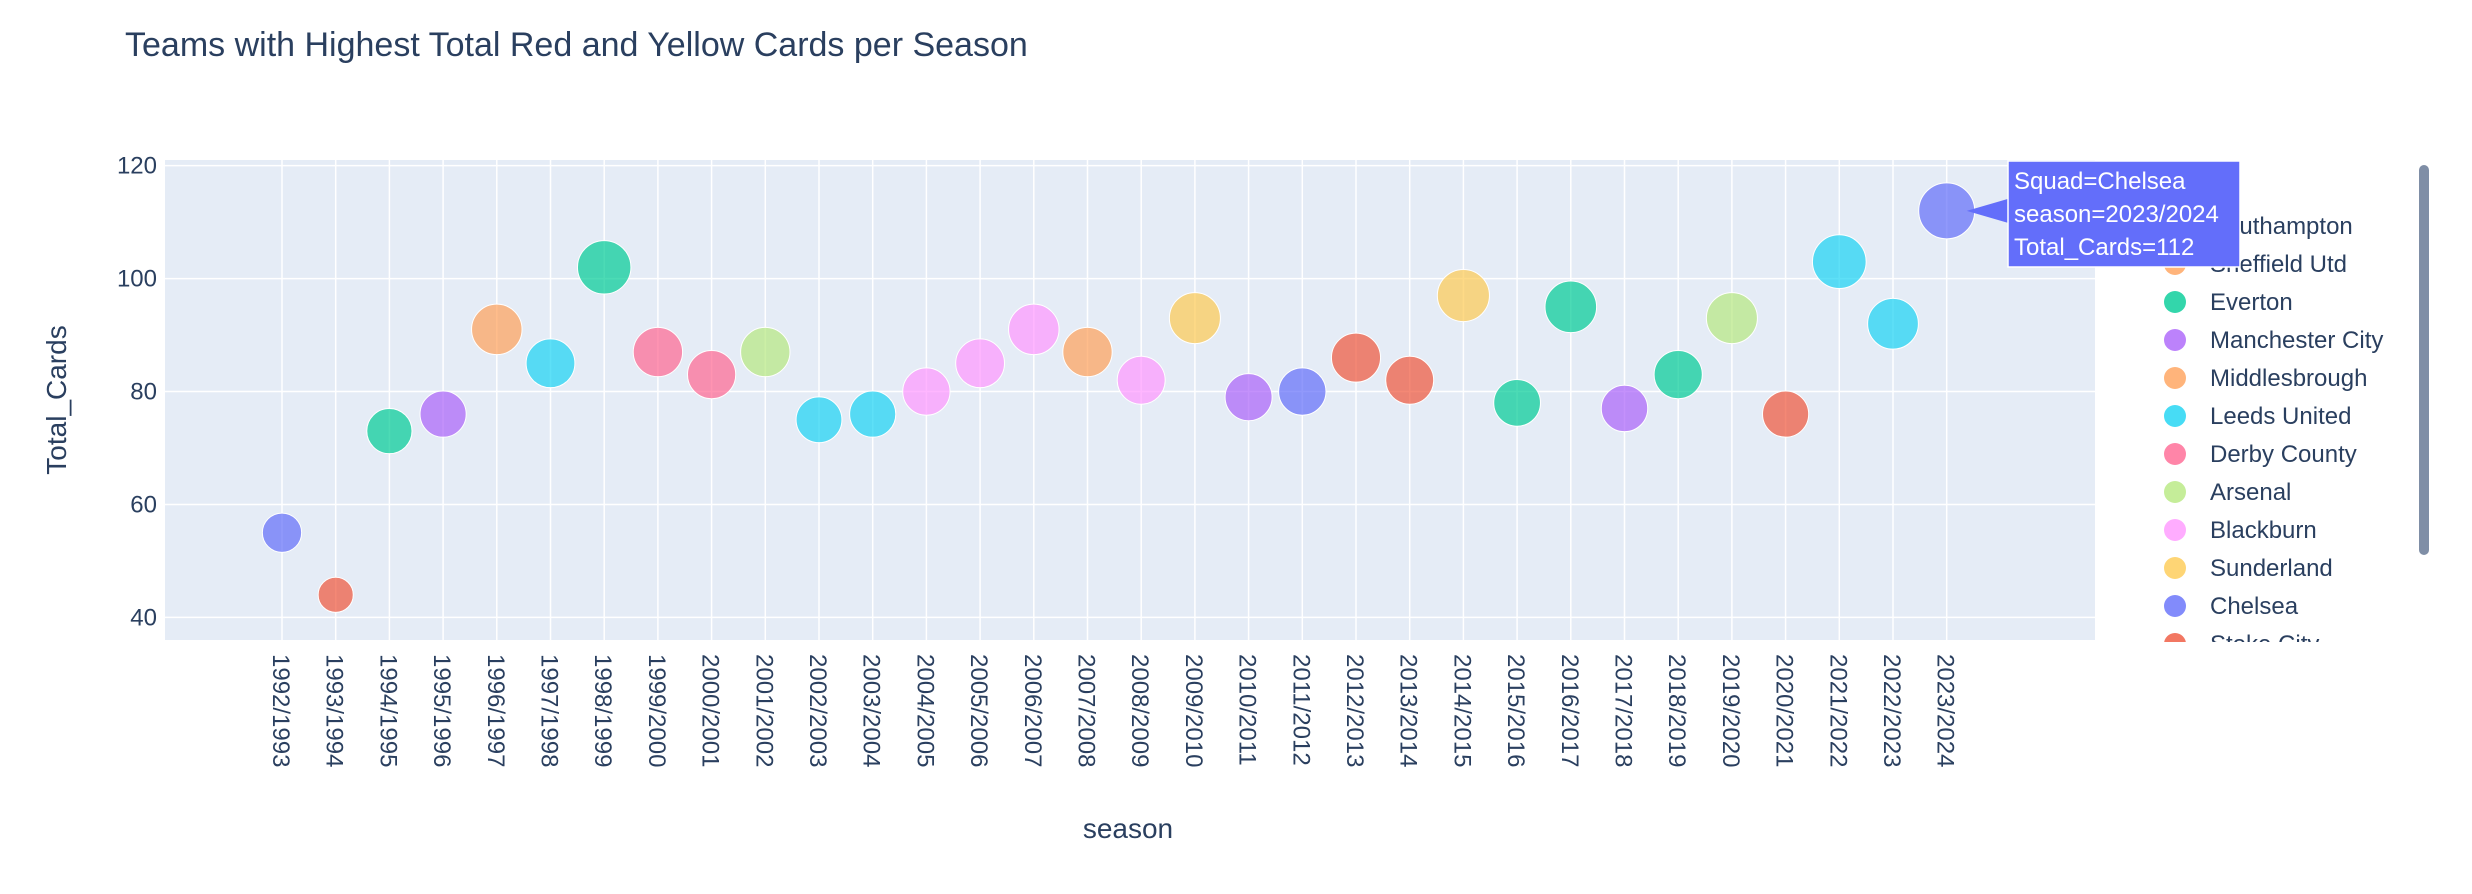 This screenshot has height=894, width=2472. What do you see at coordinates (549, 710) in the screenshot?
I see `x-tick-label: 1997/1998` at bounding box center [549, 710].